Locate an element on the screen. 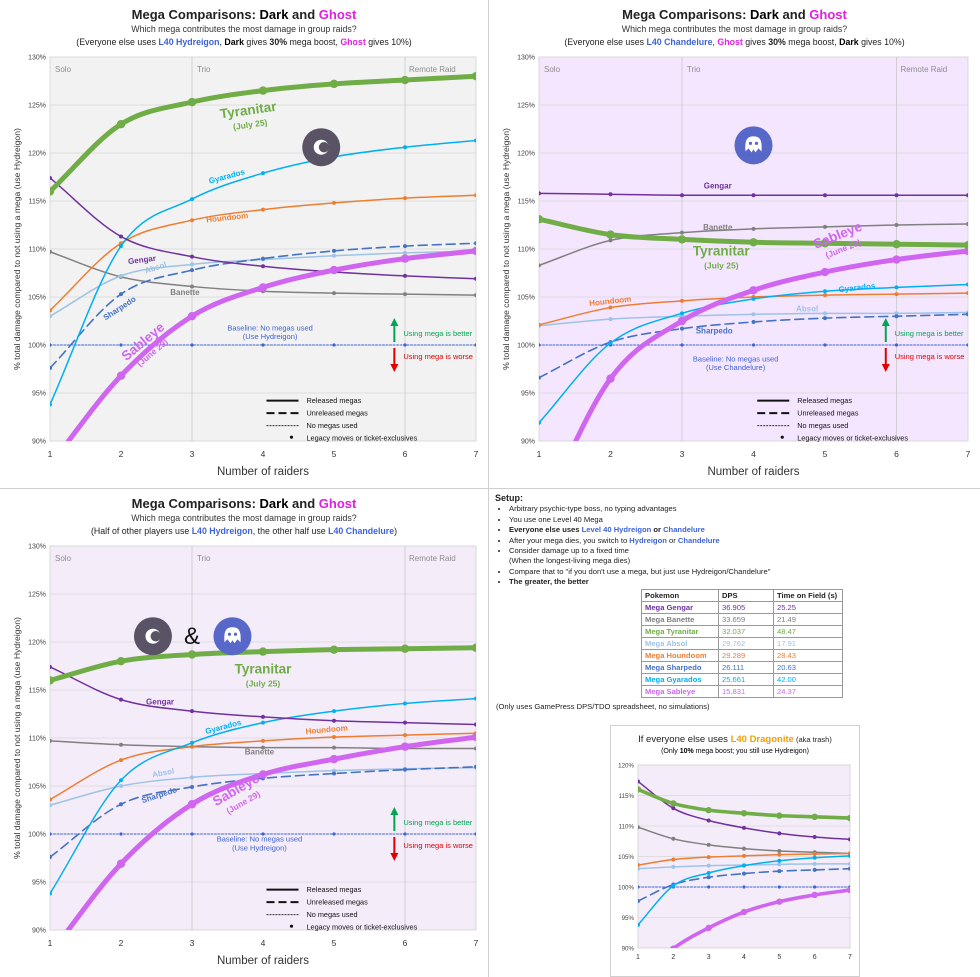 Image resolution: width=980 pixels, height=977 pixels. panel-divider-horizontal is located at coordinates (490, 488).